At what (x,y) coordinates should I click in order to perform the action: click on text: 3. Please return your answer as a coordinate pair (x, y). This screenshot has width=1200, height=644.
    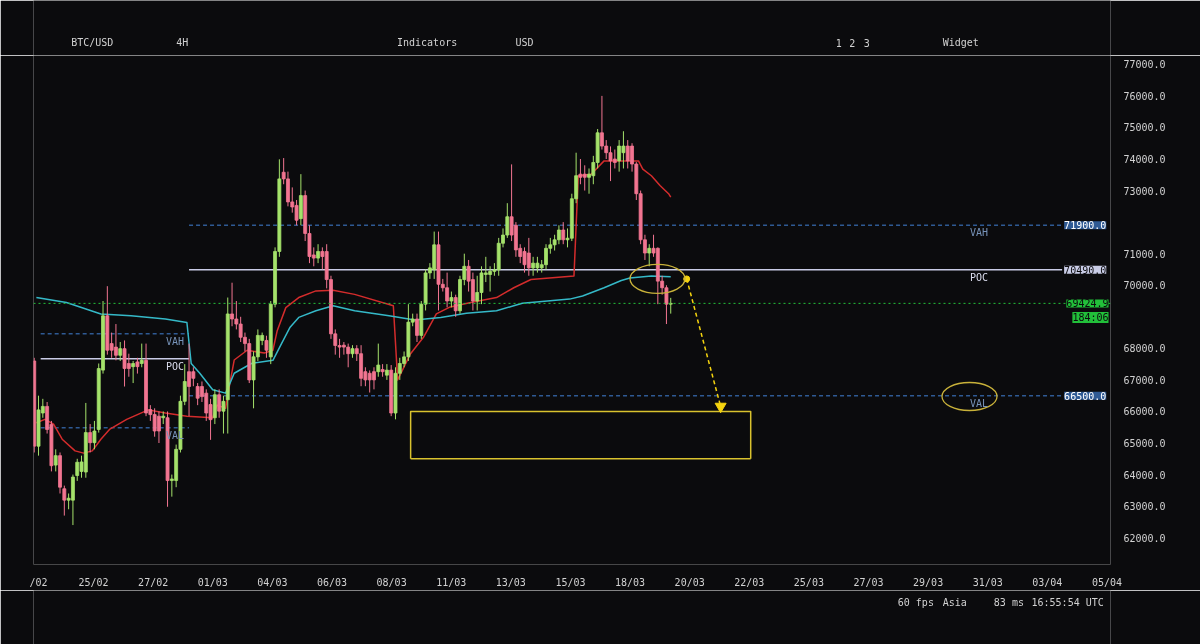
    Looking at the image, I should click on (866, 43).